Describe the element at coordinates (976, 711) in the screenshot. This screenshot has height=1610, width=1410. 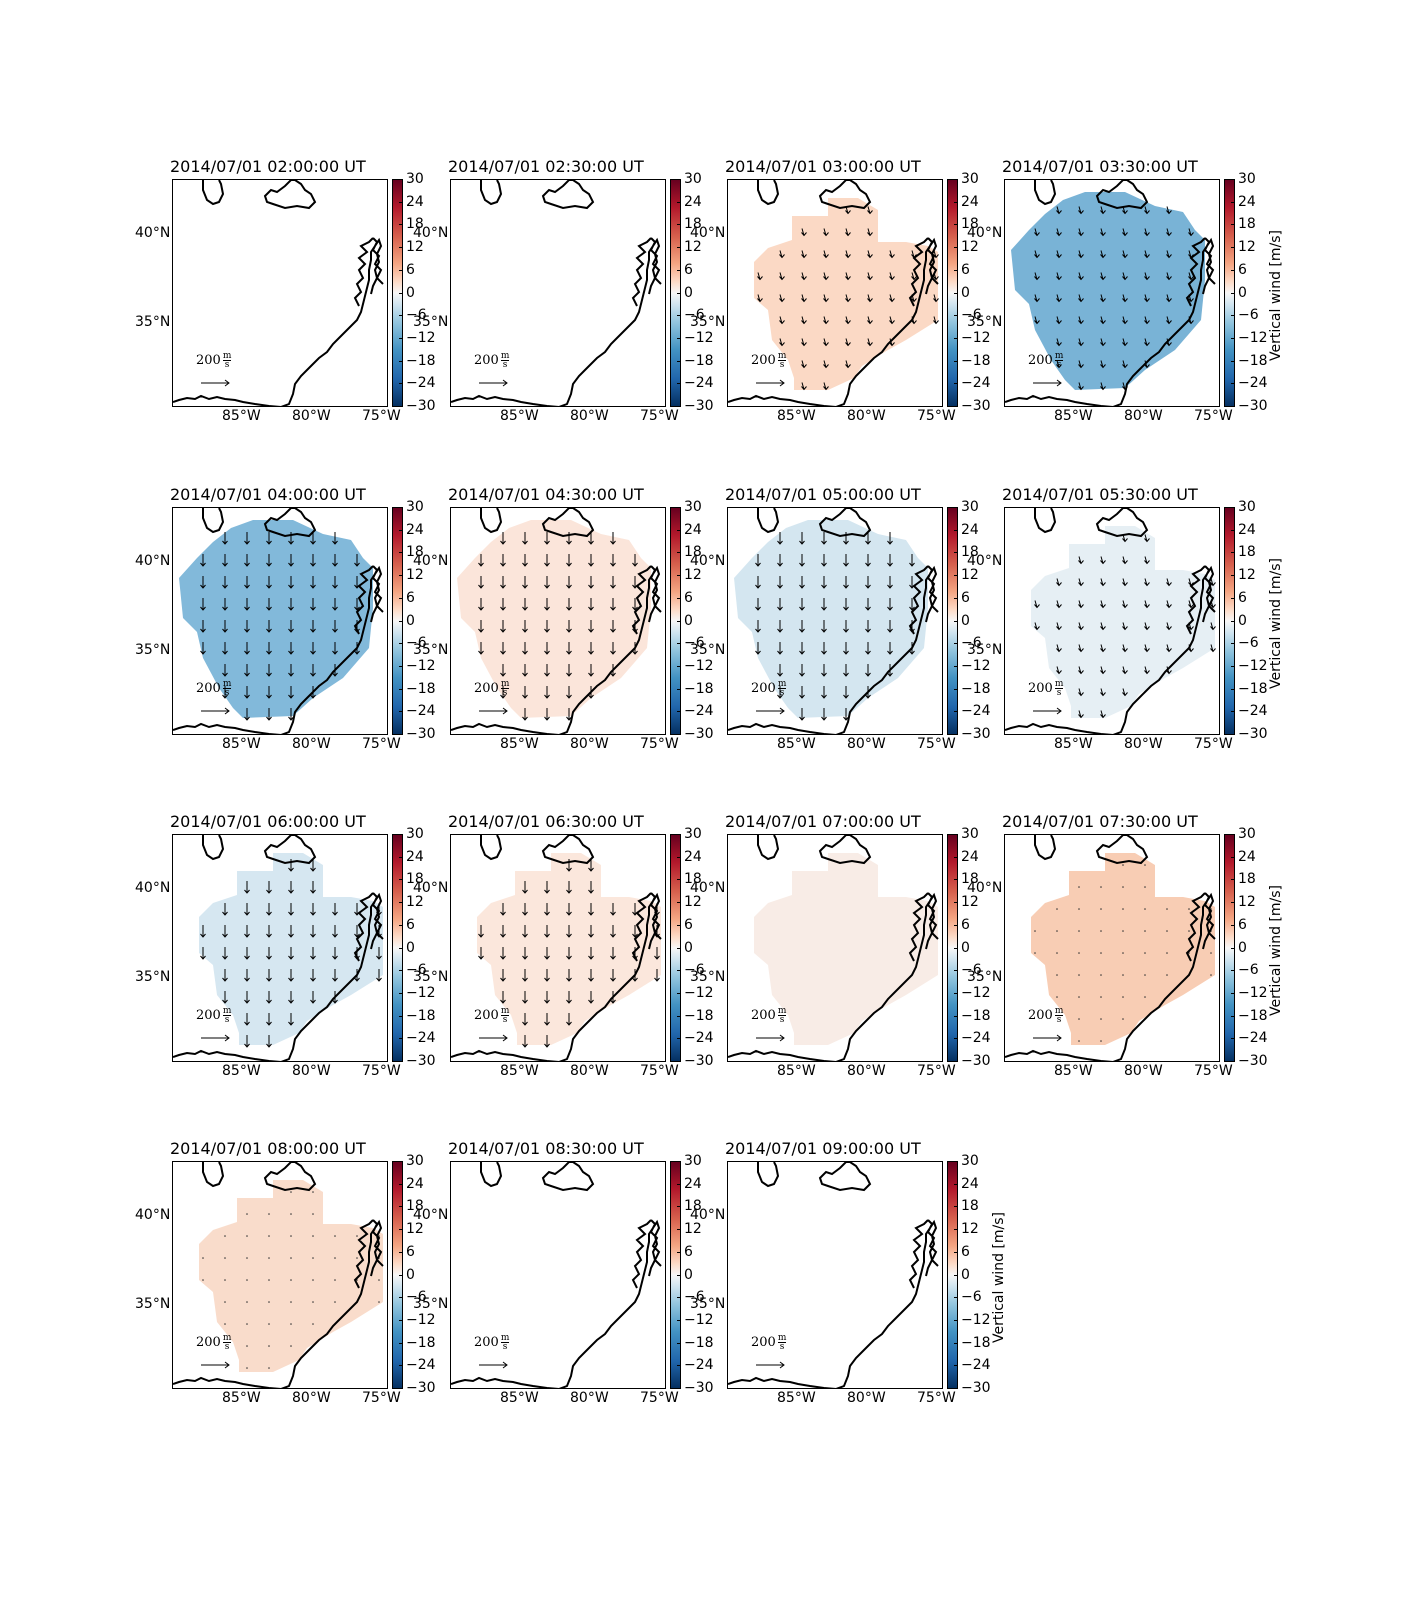
I see `colorbar-tick-label: −24` at that location.